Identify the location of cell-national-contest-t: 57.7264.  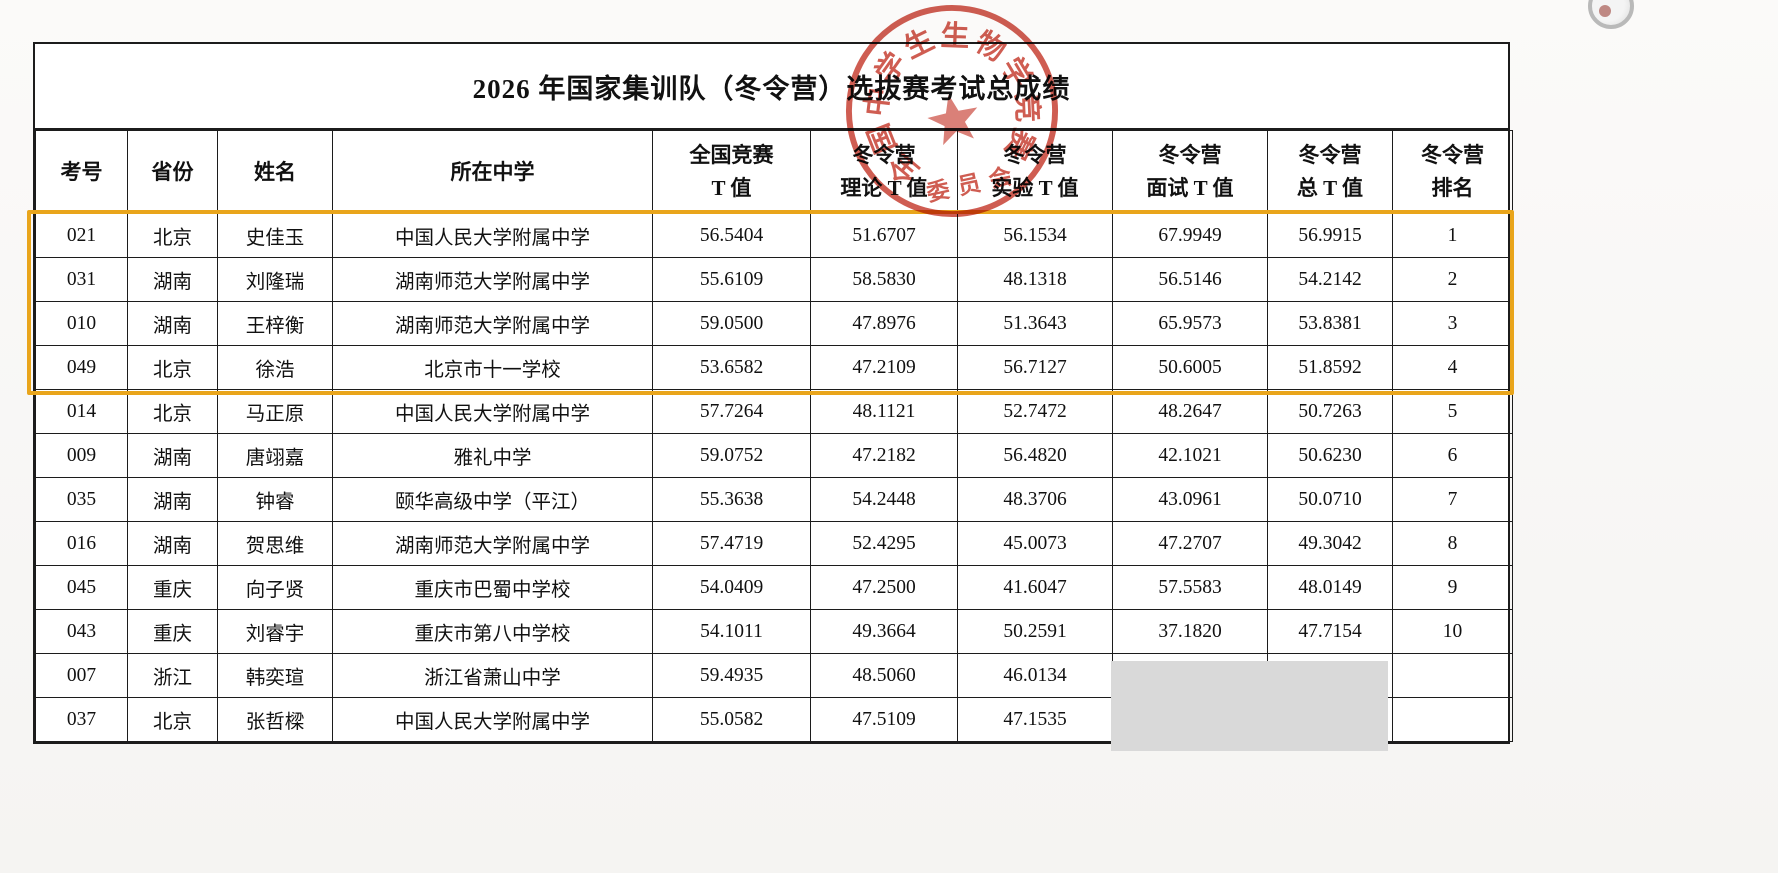
(731, 411).